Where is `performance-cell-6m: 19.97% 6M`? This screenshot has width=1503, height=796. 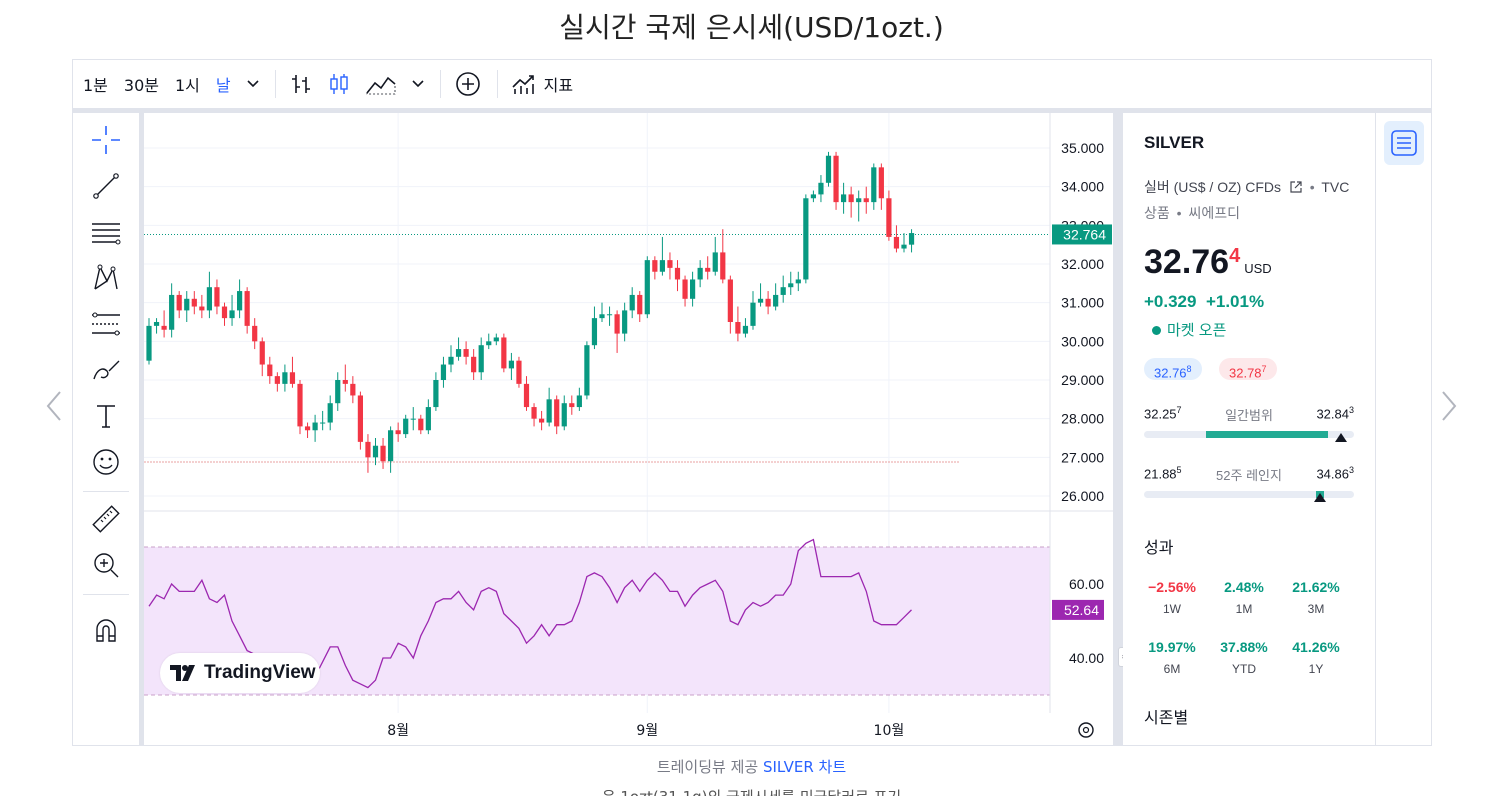 performance-cell-6m: 19.97% 6M is located at coordinates (1172, 657).